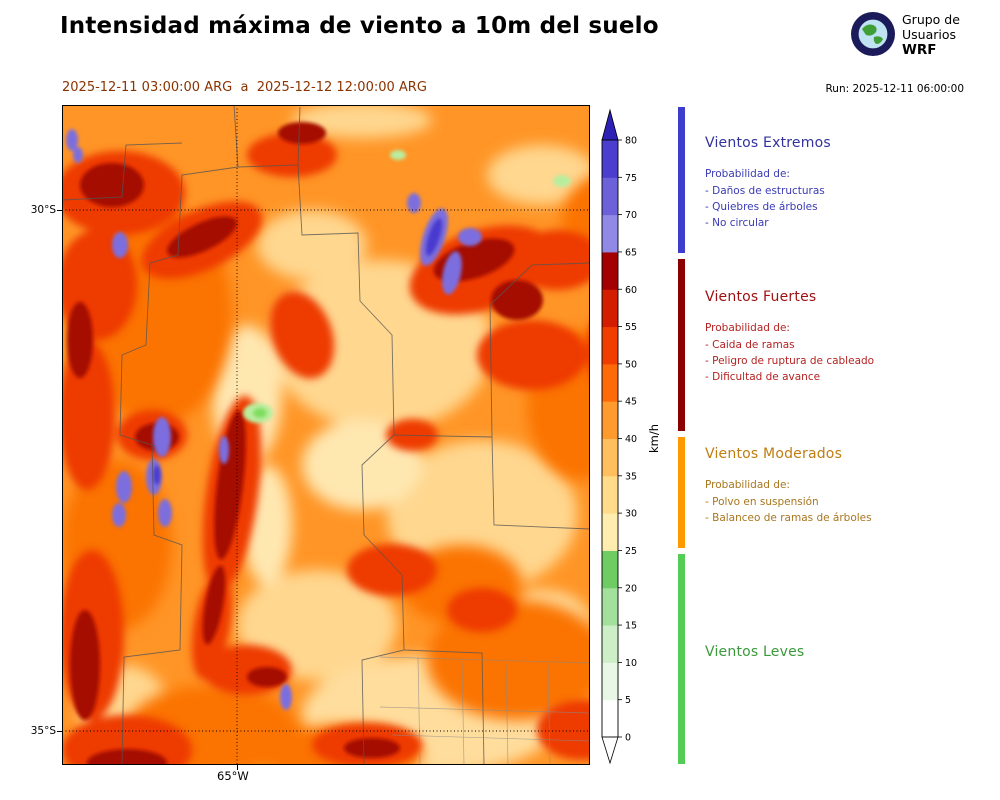 This screenshot has width=1000, height=800. I want to click on legend-title-leves: Vientos Leves, so click(755, 652).